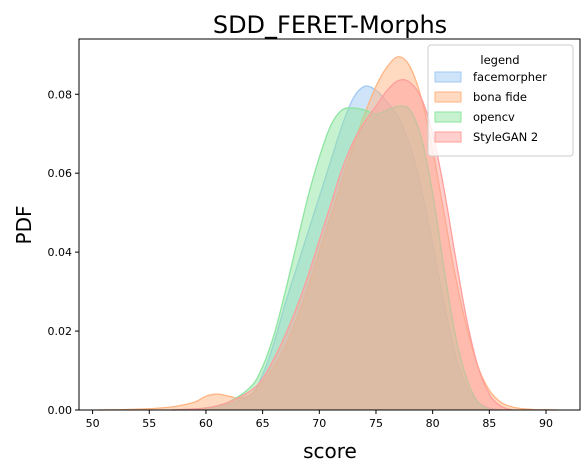  Describe the element at coordinates (60, 252) in the screenshot. I see `y-tick-label: 0.04` at that location.